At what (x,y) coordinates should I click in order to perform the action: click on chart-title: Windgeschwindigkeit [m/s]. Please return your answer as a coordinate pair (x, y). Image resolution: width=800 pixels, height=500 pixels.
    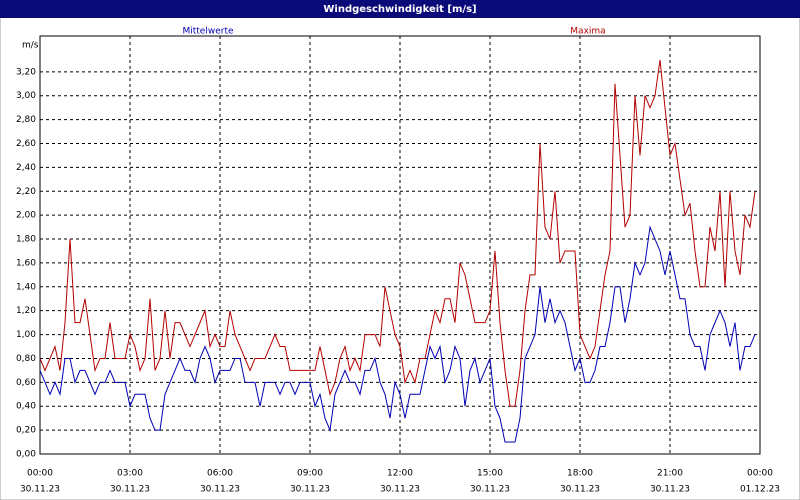
    Looking at the image, I should click on (399, 9).